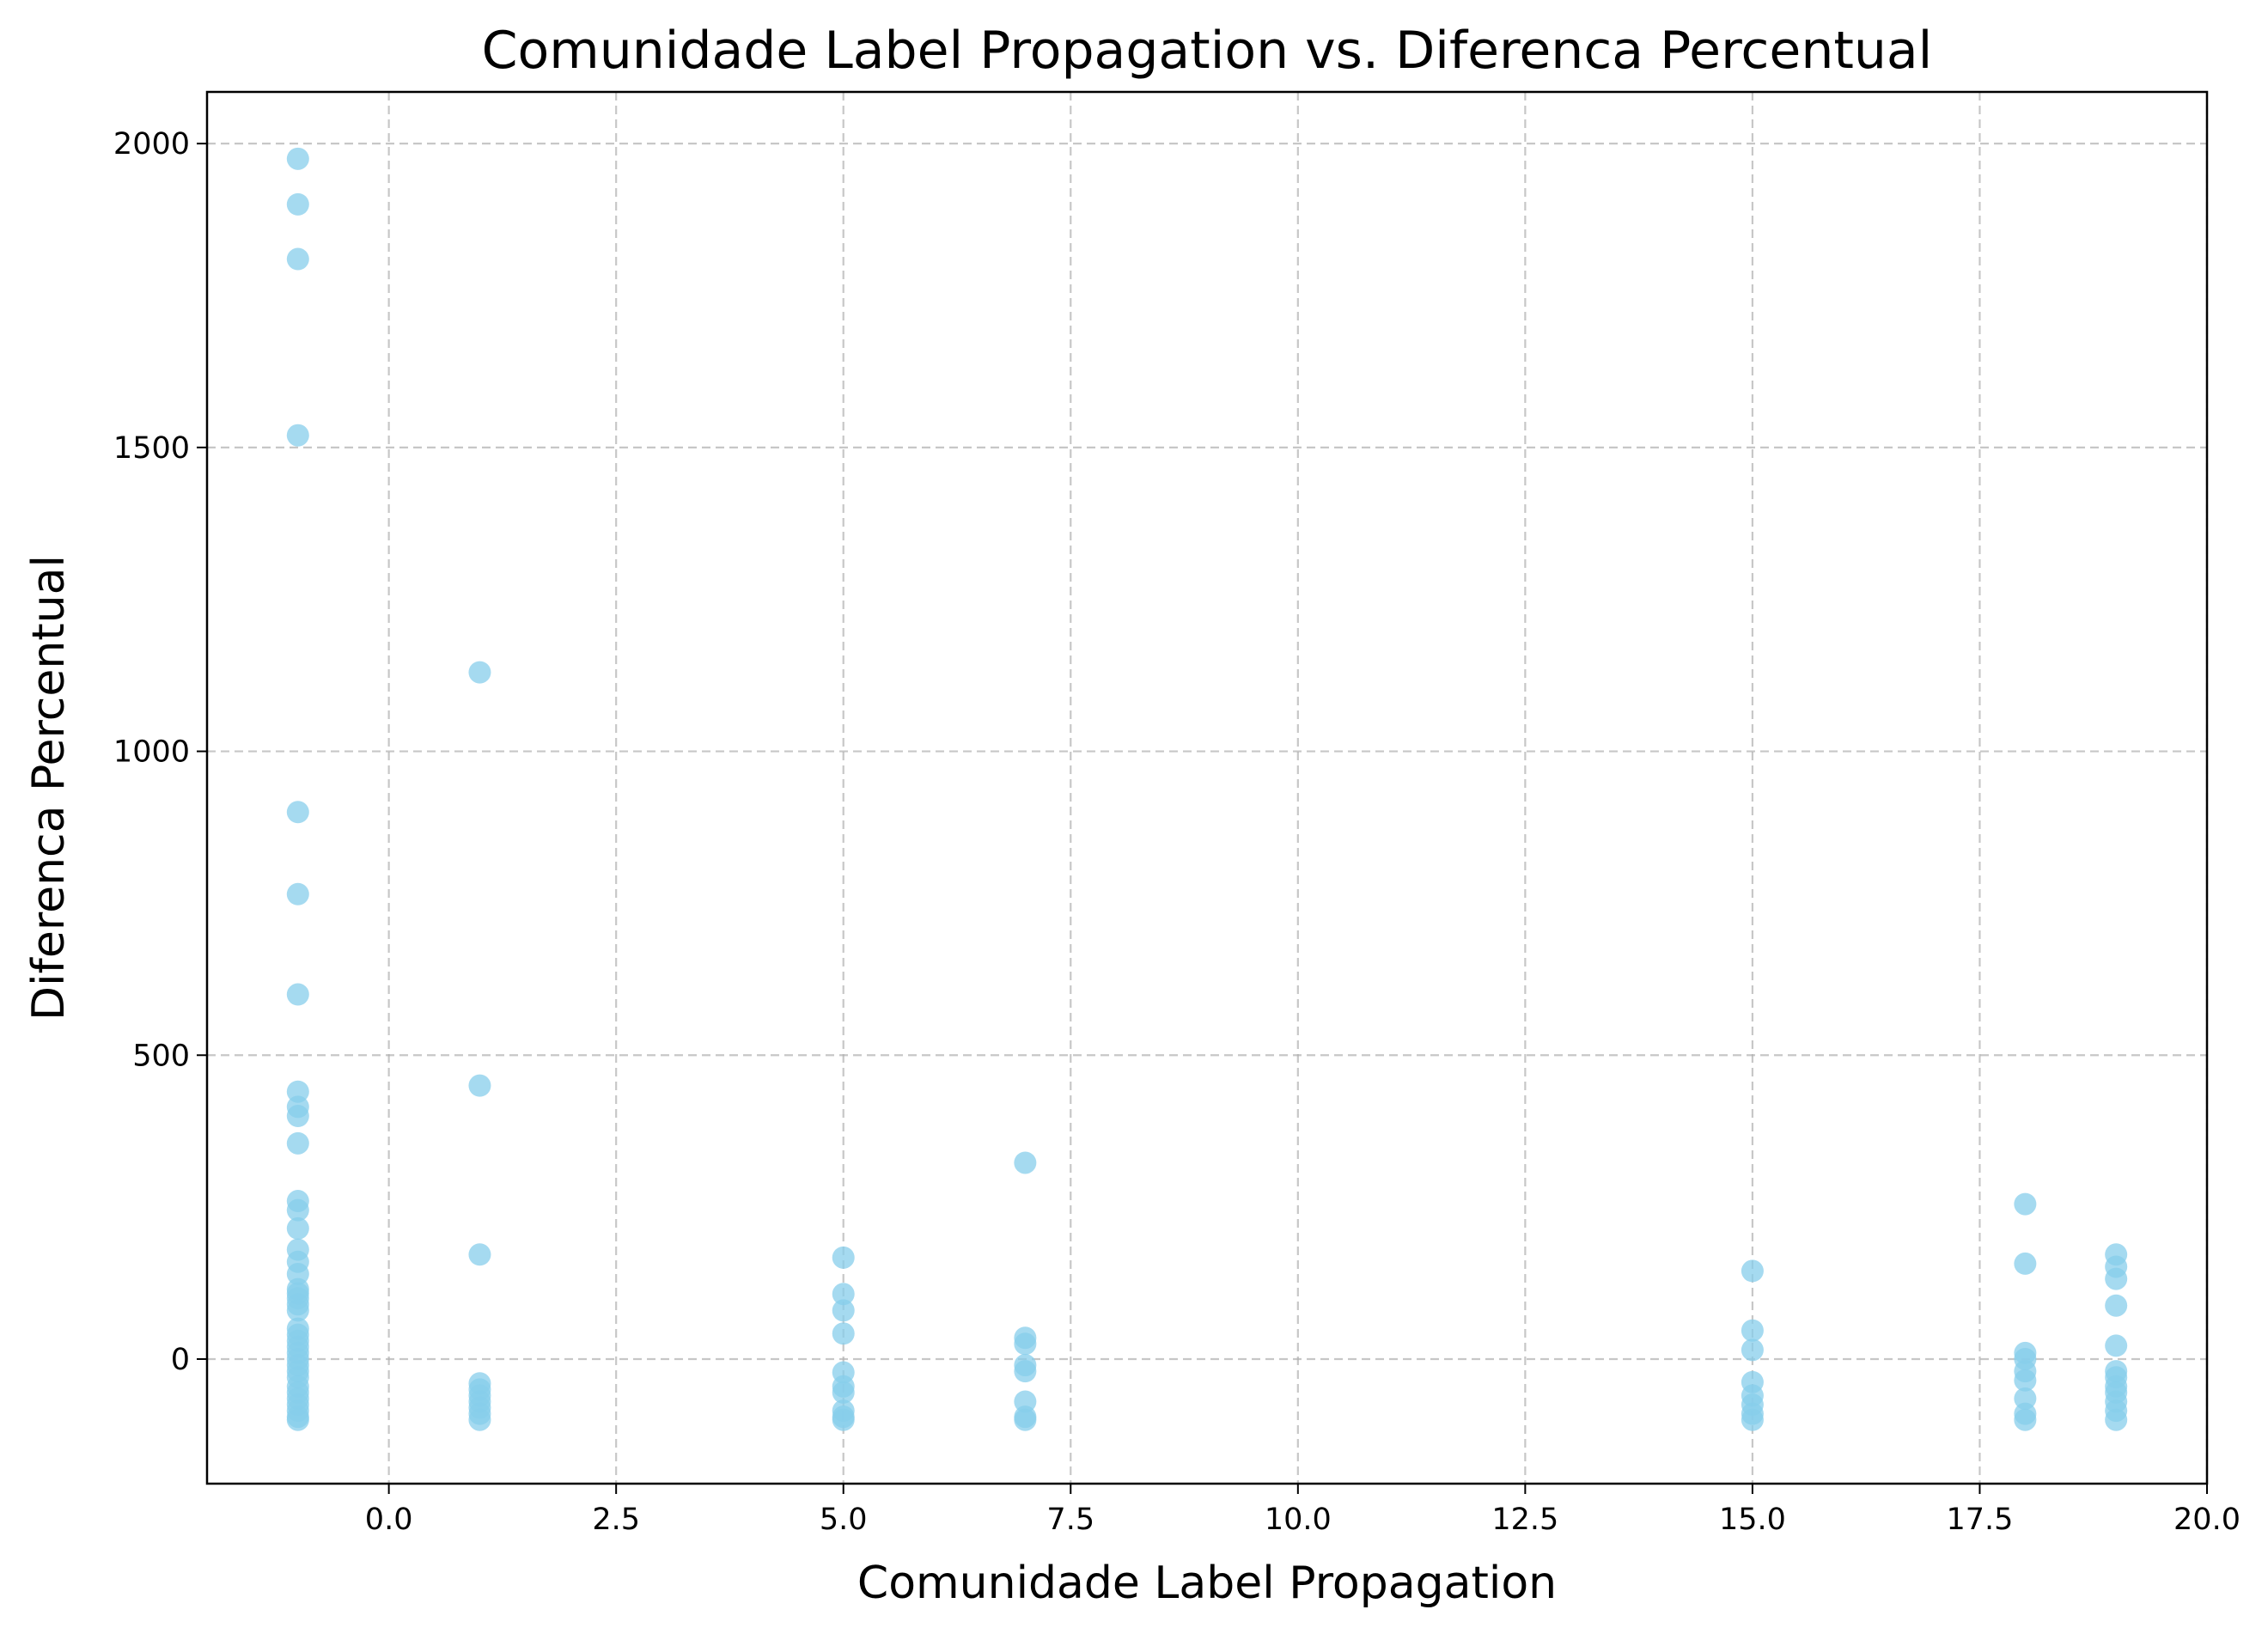 The height and width of the screenshot is (1634, 2268). What do you see at coordinates (180, 1360) in the screenshot?
I see `y-tick-label: 0` at bounding box center [180, 1360].